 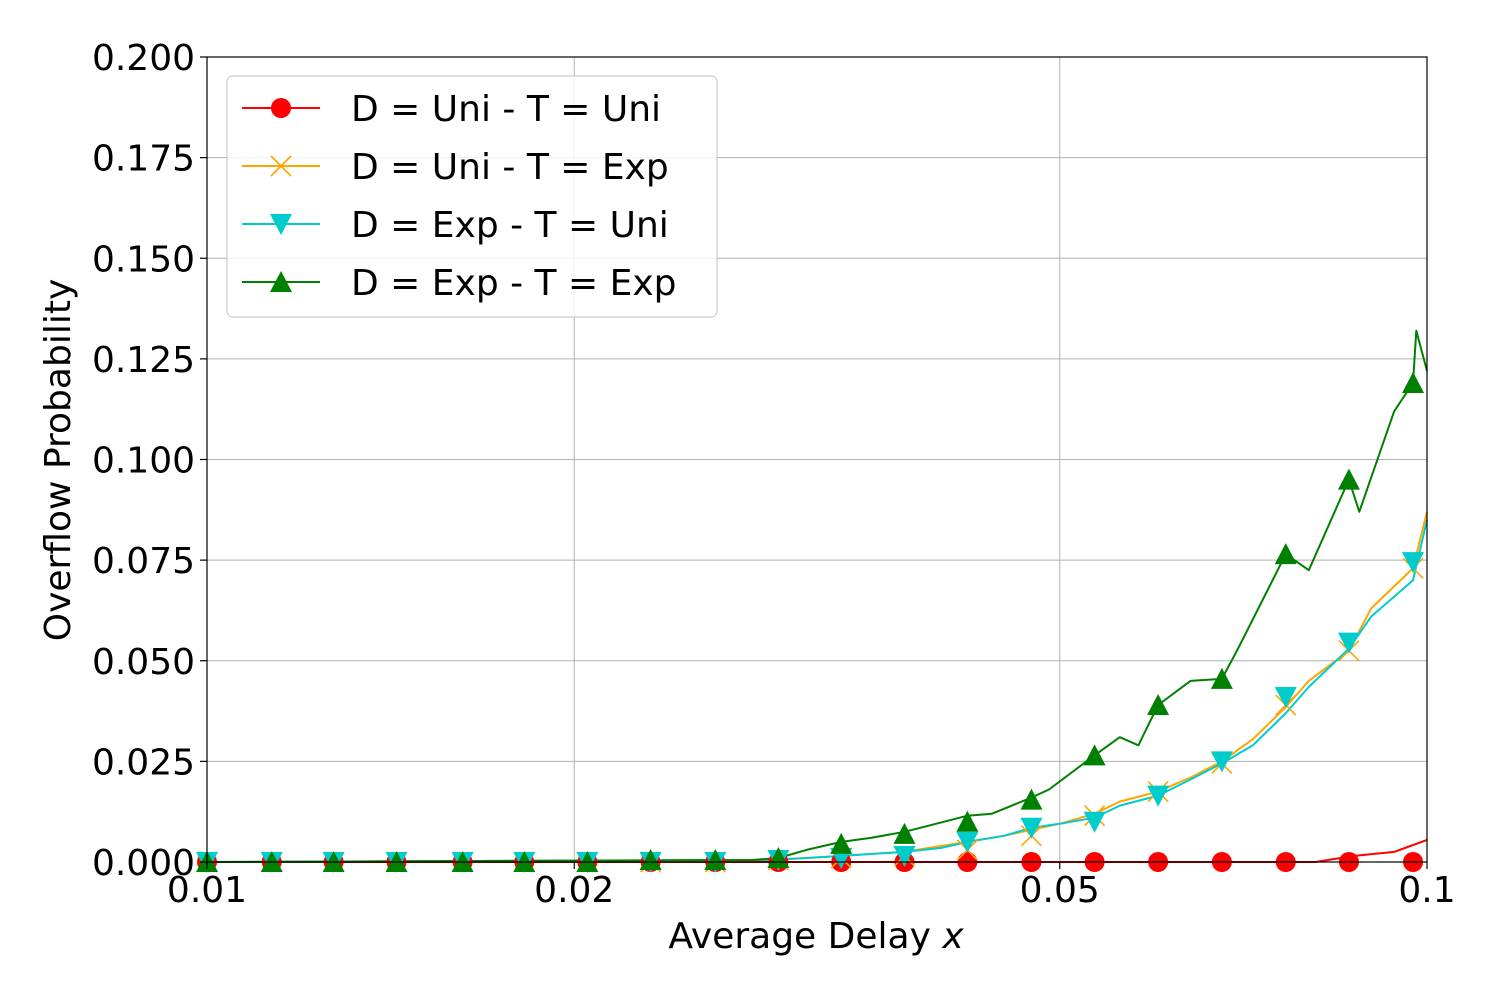 What do you see at coordinates (1060, 890) in the screenshot?
I see `x-tick-label: 0.05` at bounding box center [1060, 890].